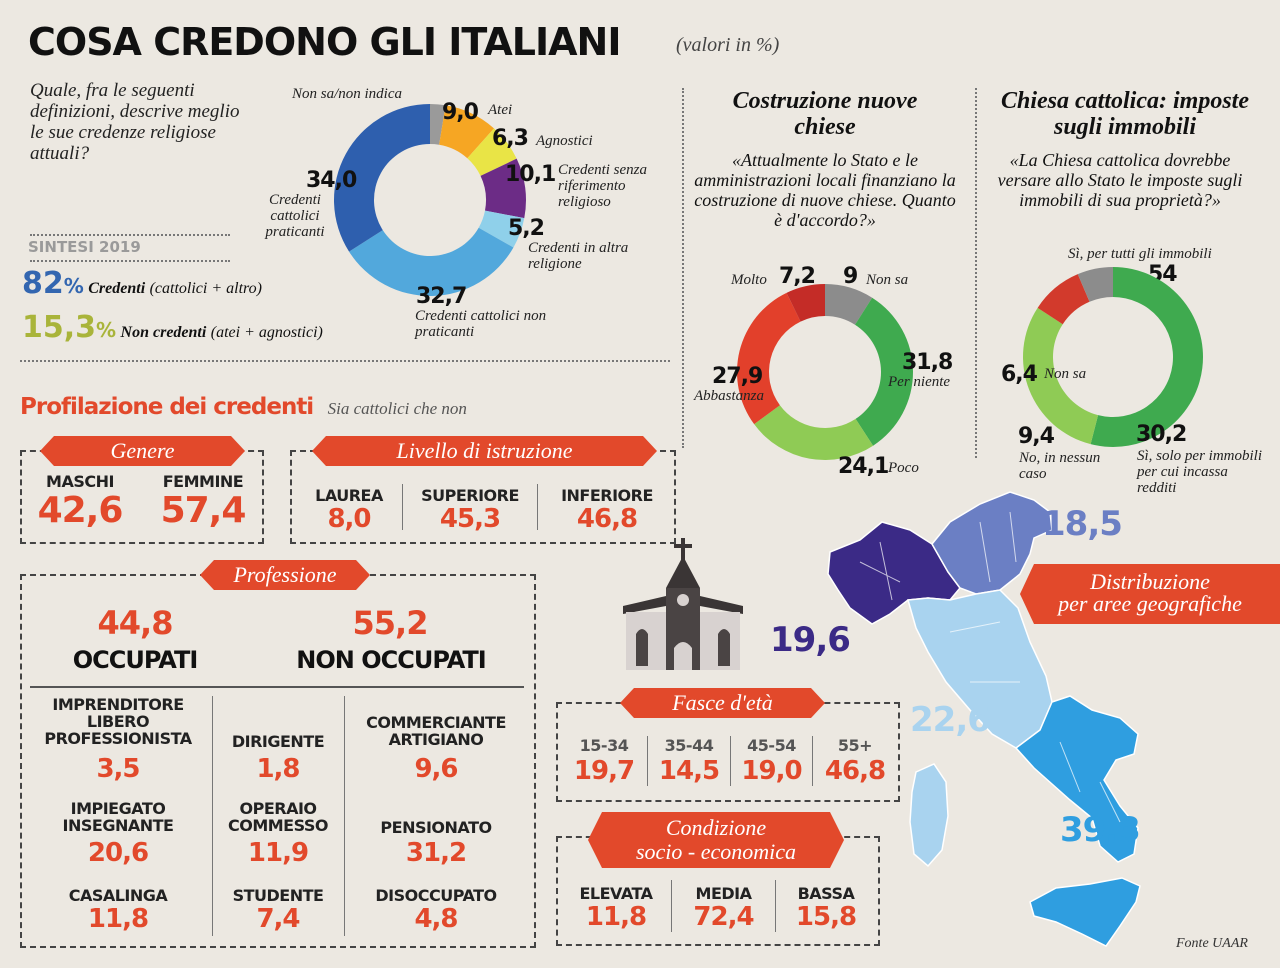  Describe the element at coordinates (1060, 466) in the screenshot. I see `label-no: No, in nessun caso` at that location.